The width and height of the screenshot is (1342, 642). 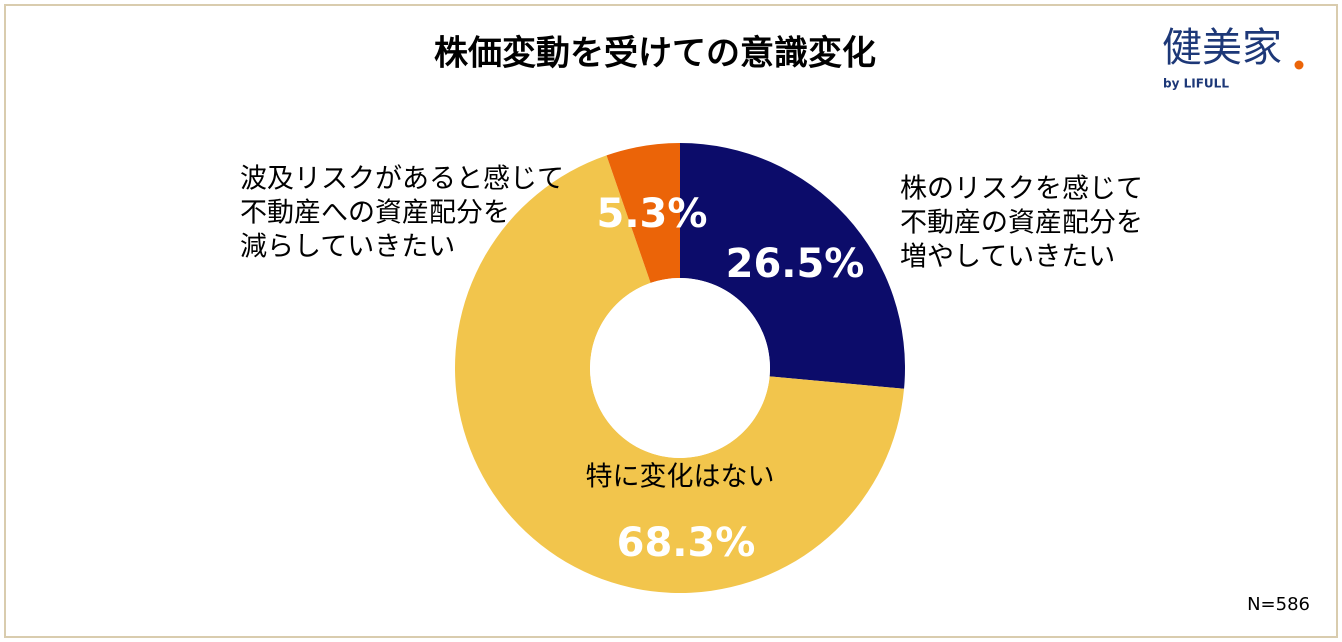 What do you see at coordinates (680, 477) in the screenshot?
I see `category-label: 特に変化はない` at bounding box center [680, 477].